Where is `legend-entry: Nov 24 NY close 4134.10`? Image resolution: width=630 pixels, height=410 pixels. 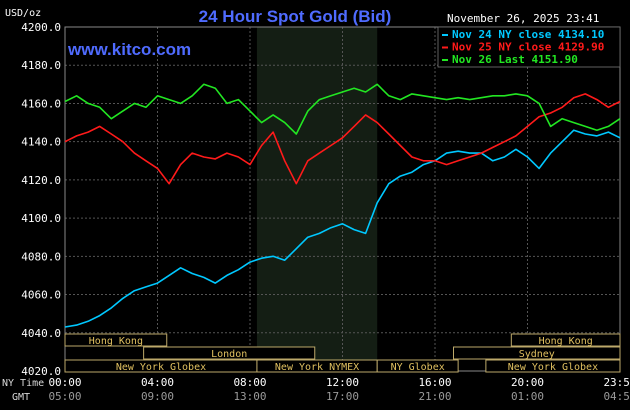 legend-entry: Nov 24 NY close 4134.10 is located at coordinates (528, 34).